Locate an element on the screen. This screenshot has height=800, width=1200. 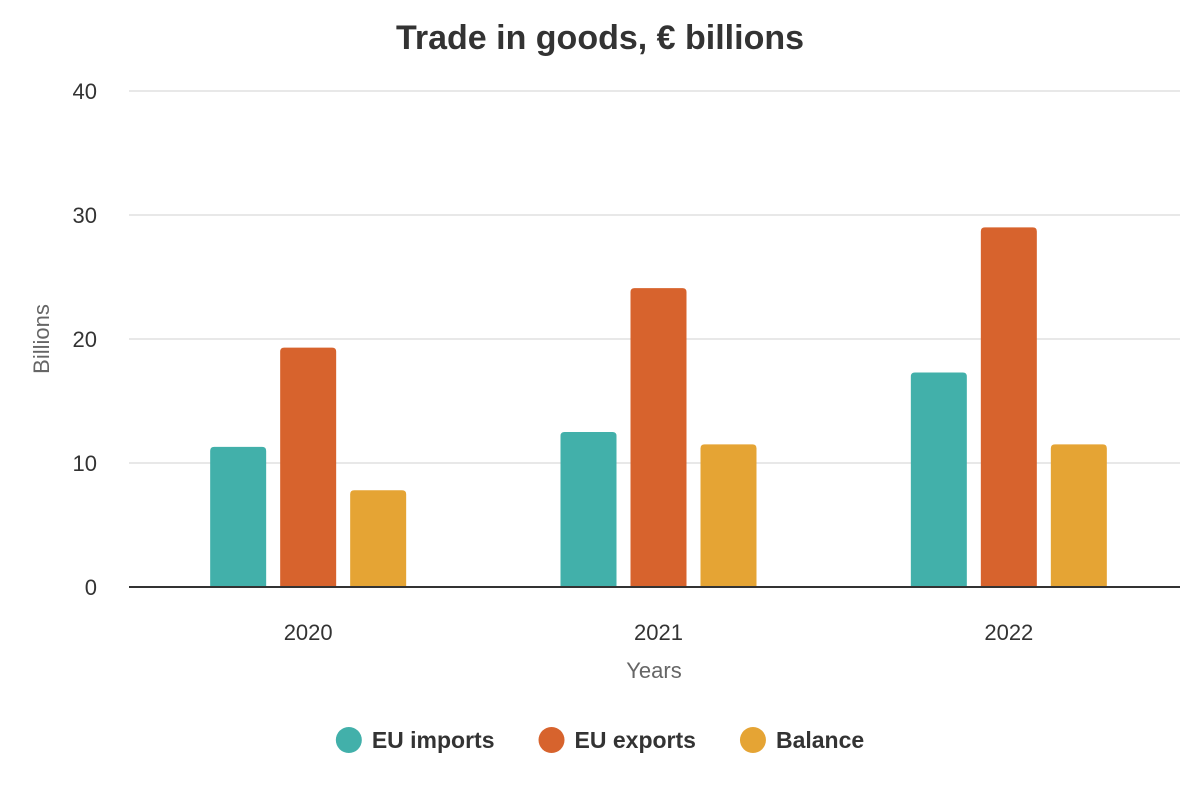
bar-eu-exports-2020 is located at coordinates (308, 467).